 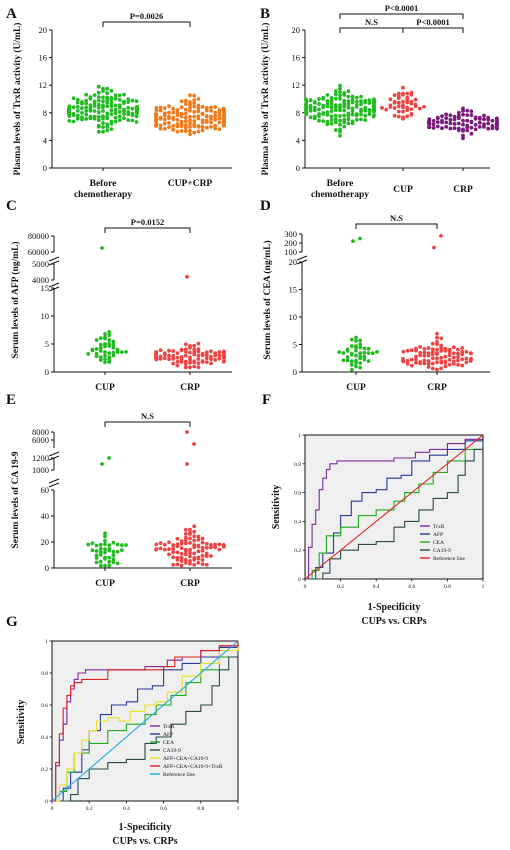 What do you see at coordinates (238, 809) in the screenshot?
I see `x-tick-label: 1` at bounding box center [238, 809].